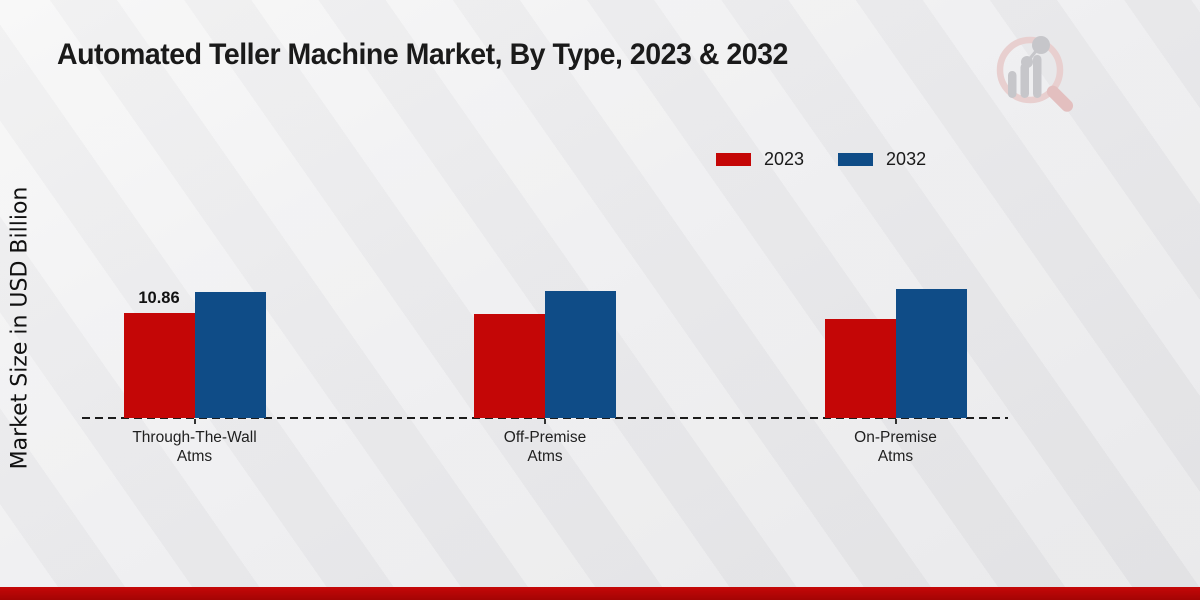  I want to click on x-axis-baseline, so click(545, 418).